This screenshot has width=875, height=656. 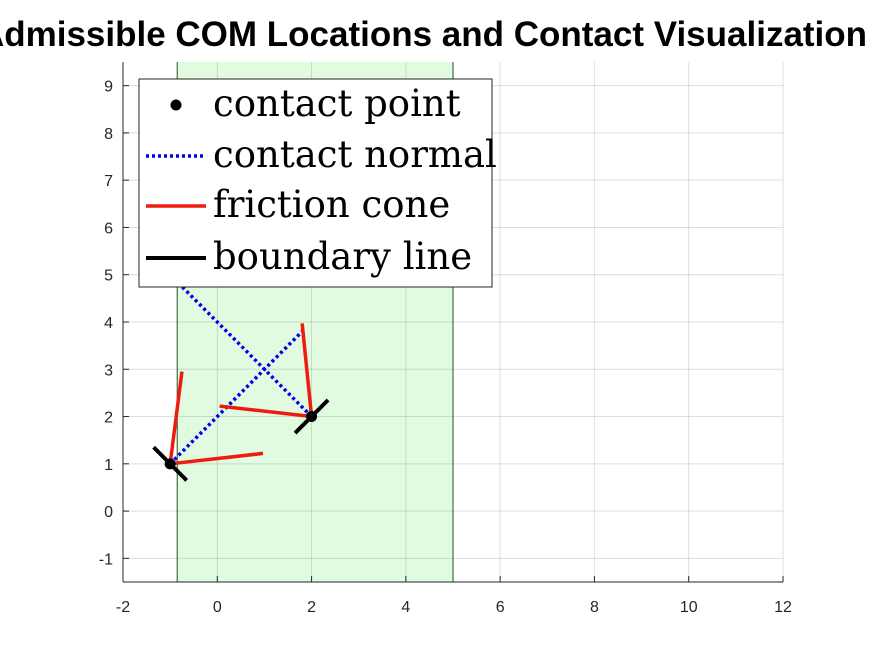 What do you see at coordinates (108, 87) in the screenshot?
I see `y-tick-label: 9` at bounding box center [108, 87].